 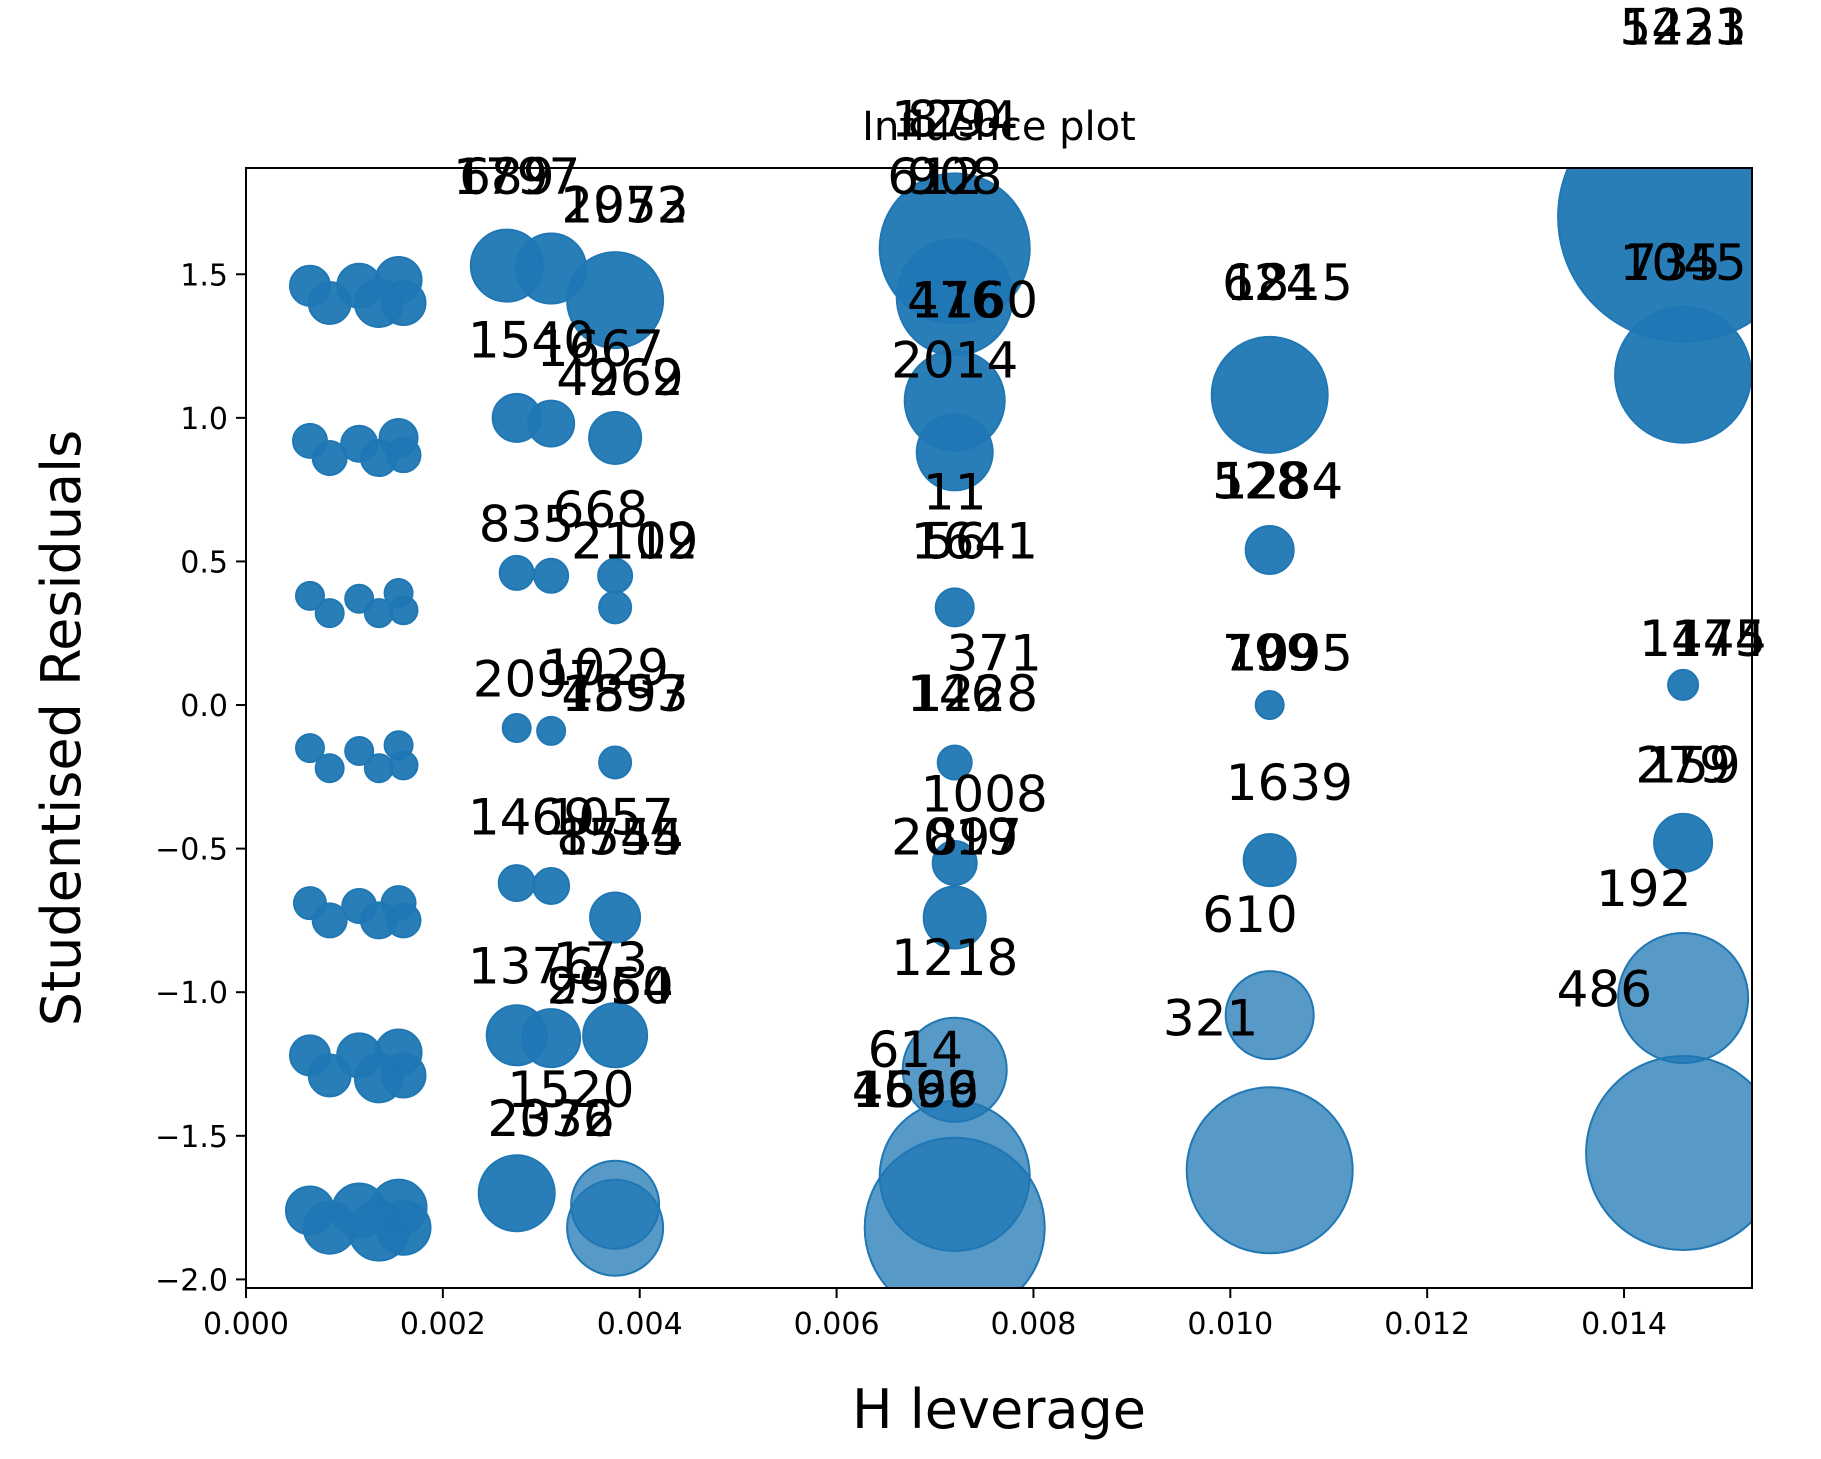 What do you see at coordinates (61, 728) in the screenshot?
I see `y-axis-label: Studentised Residuals` at bounding box center [61, 728].